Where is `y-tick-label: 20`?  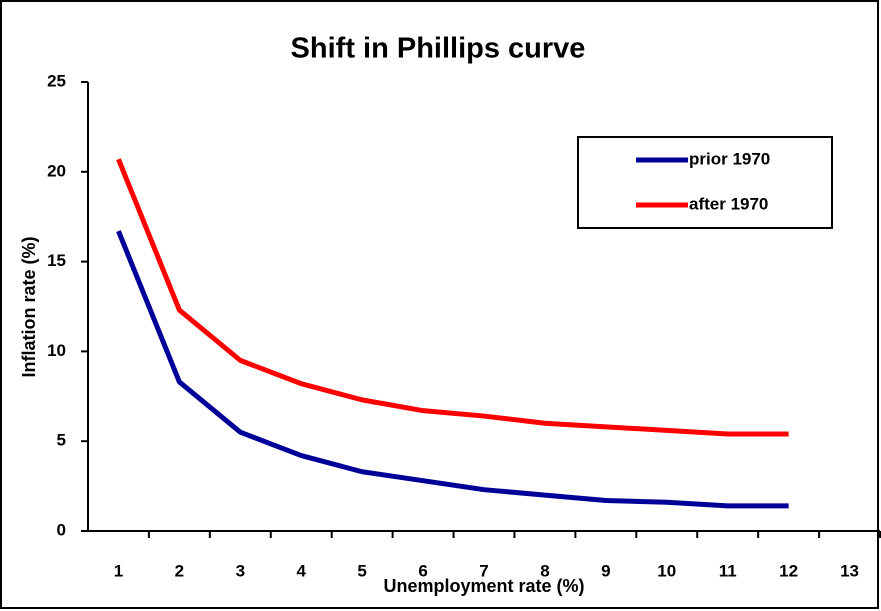
y-tick-label: 20 is located at coordinates (56, 170).